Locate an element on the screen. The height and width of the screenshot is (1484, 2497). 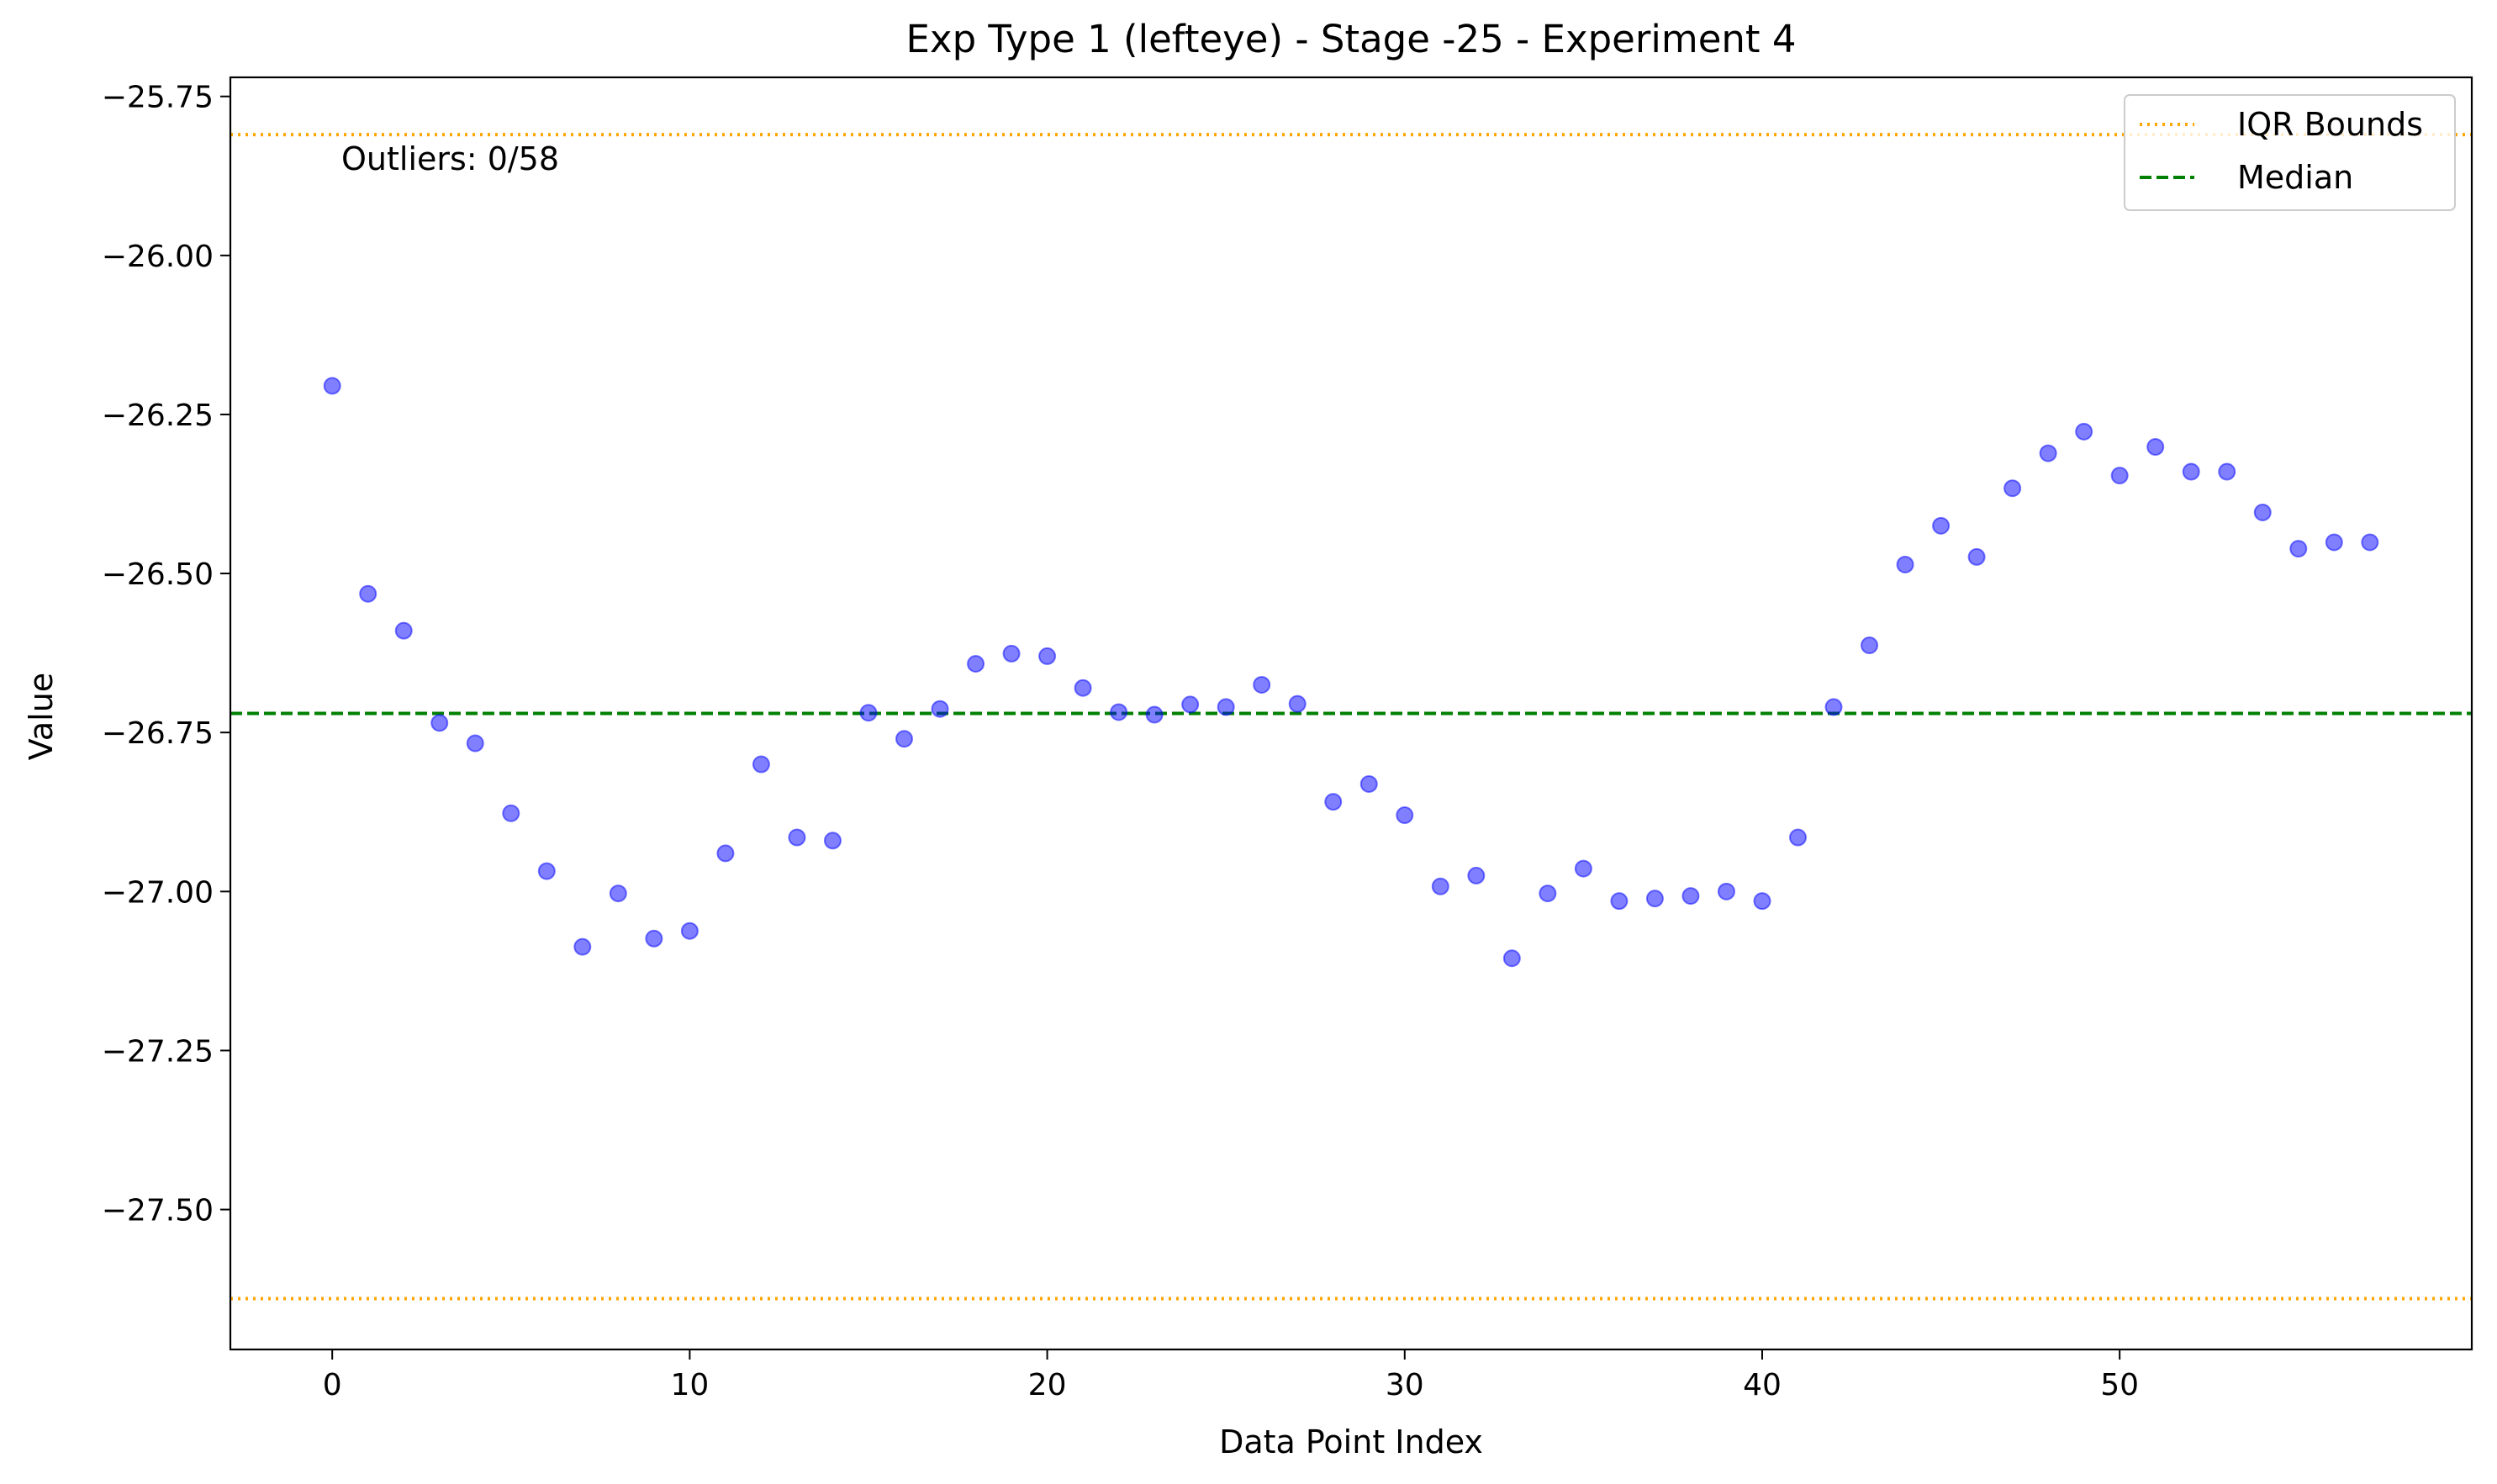
x-axis-label: Data Point Index is located at coordinates (1351, 1441).